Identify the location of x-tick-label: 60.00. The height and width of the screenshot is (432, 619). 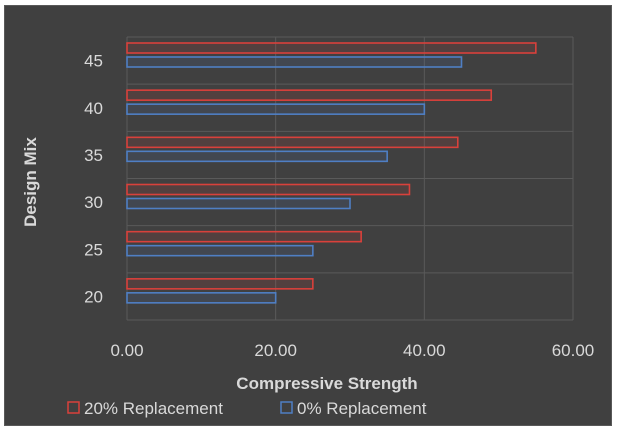
(573, 350).